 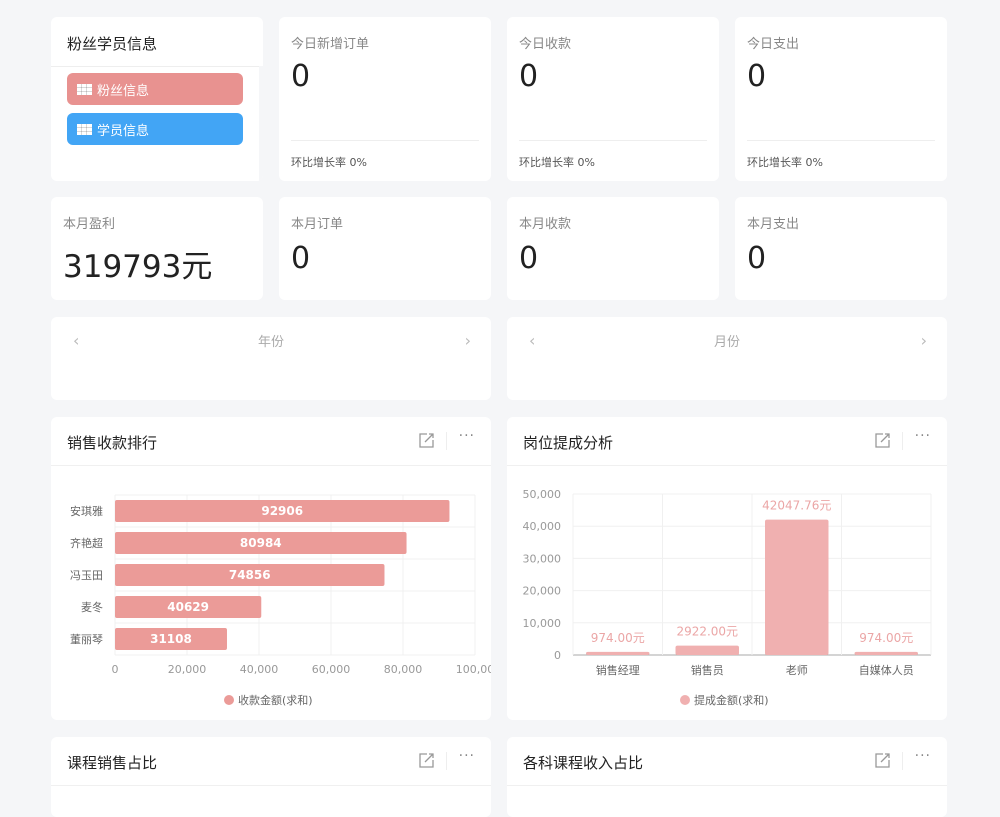 What do you see at coordinates (330, 44) in the screenshot?
I see `stat-label: 今日新增订单` at bounding box center [330, 44].